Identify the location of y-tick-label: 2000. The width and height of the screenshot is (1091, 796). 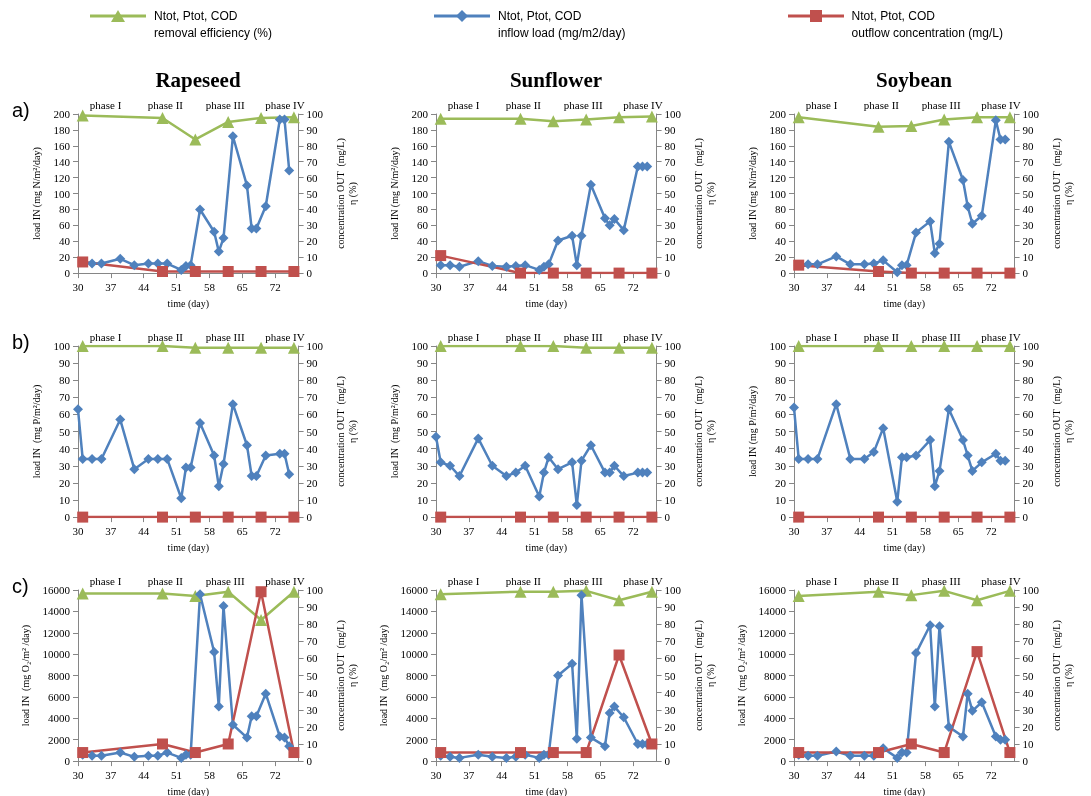
(417, 739).